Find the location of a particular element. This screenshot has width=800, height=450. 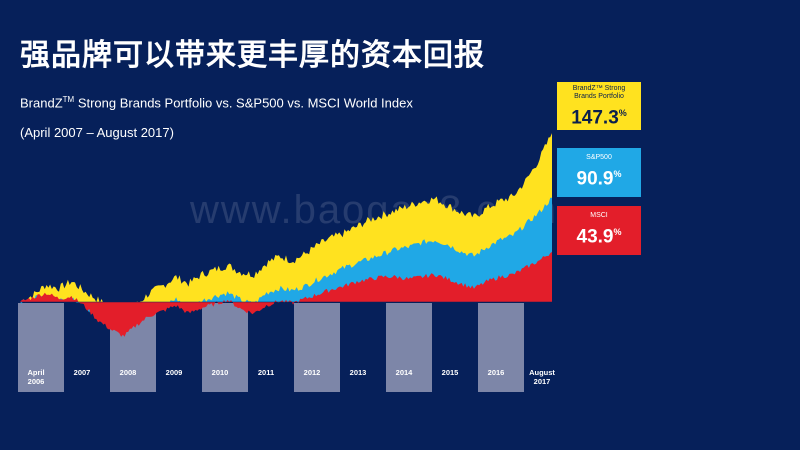

brandz-badge-value: 147.3% is located at coordinates (599, 115).